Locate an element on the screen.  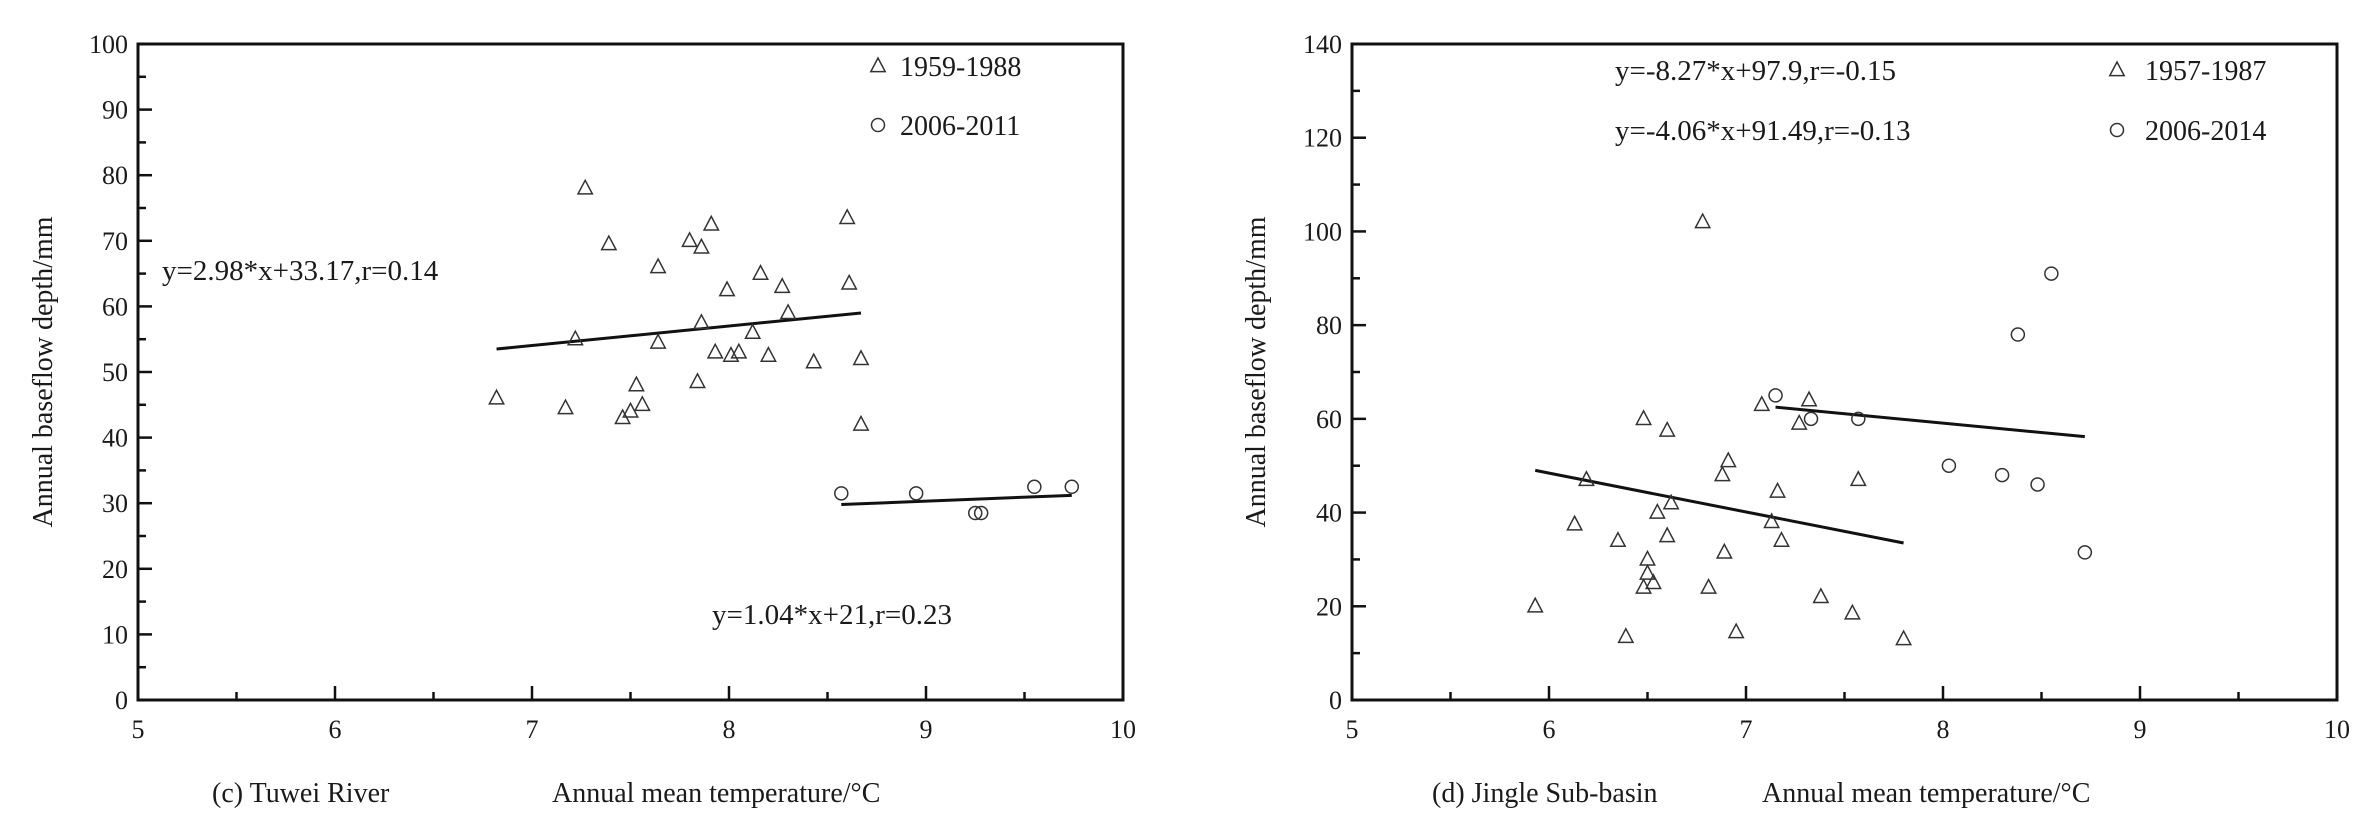
y-tick-label: 70 is located at coordinates (115, 241).